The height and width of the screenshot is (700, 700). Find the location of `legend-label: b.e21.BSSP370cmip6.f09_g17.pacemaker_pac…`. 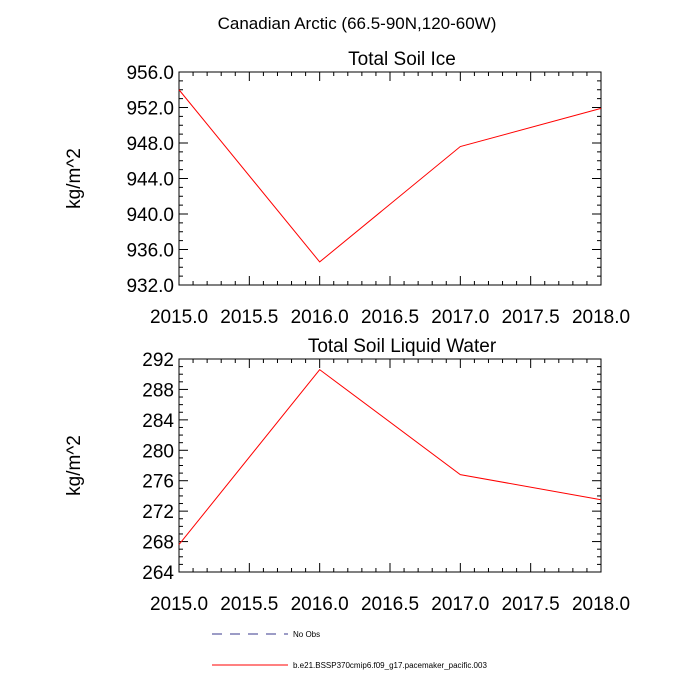

legend-label: b.e21.BSSP370cmip6.f09_g17.pacemaker_pac… is located at coordinates (390, 665).